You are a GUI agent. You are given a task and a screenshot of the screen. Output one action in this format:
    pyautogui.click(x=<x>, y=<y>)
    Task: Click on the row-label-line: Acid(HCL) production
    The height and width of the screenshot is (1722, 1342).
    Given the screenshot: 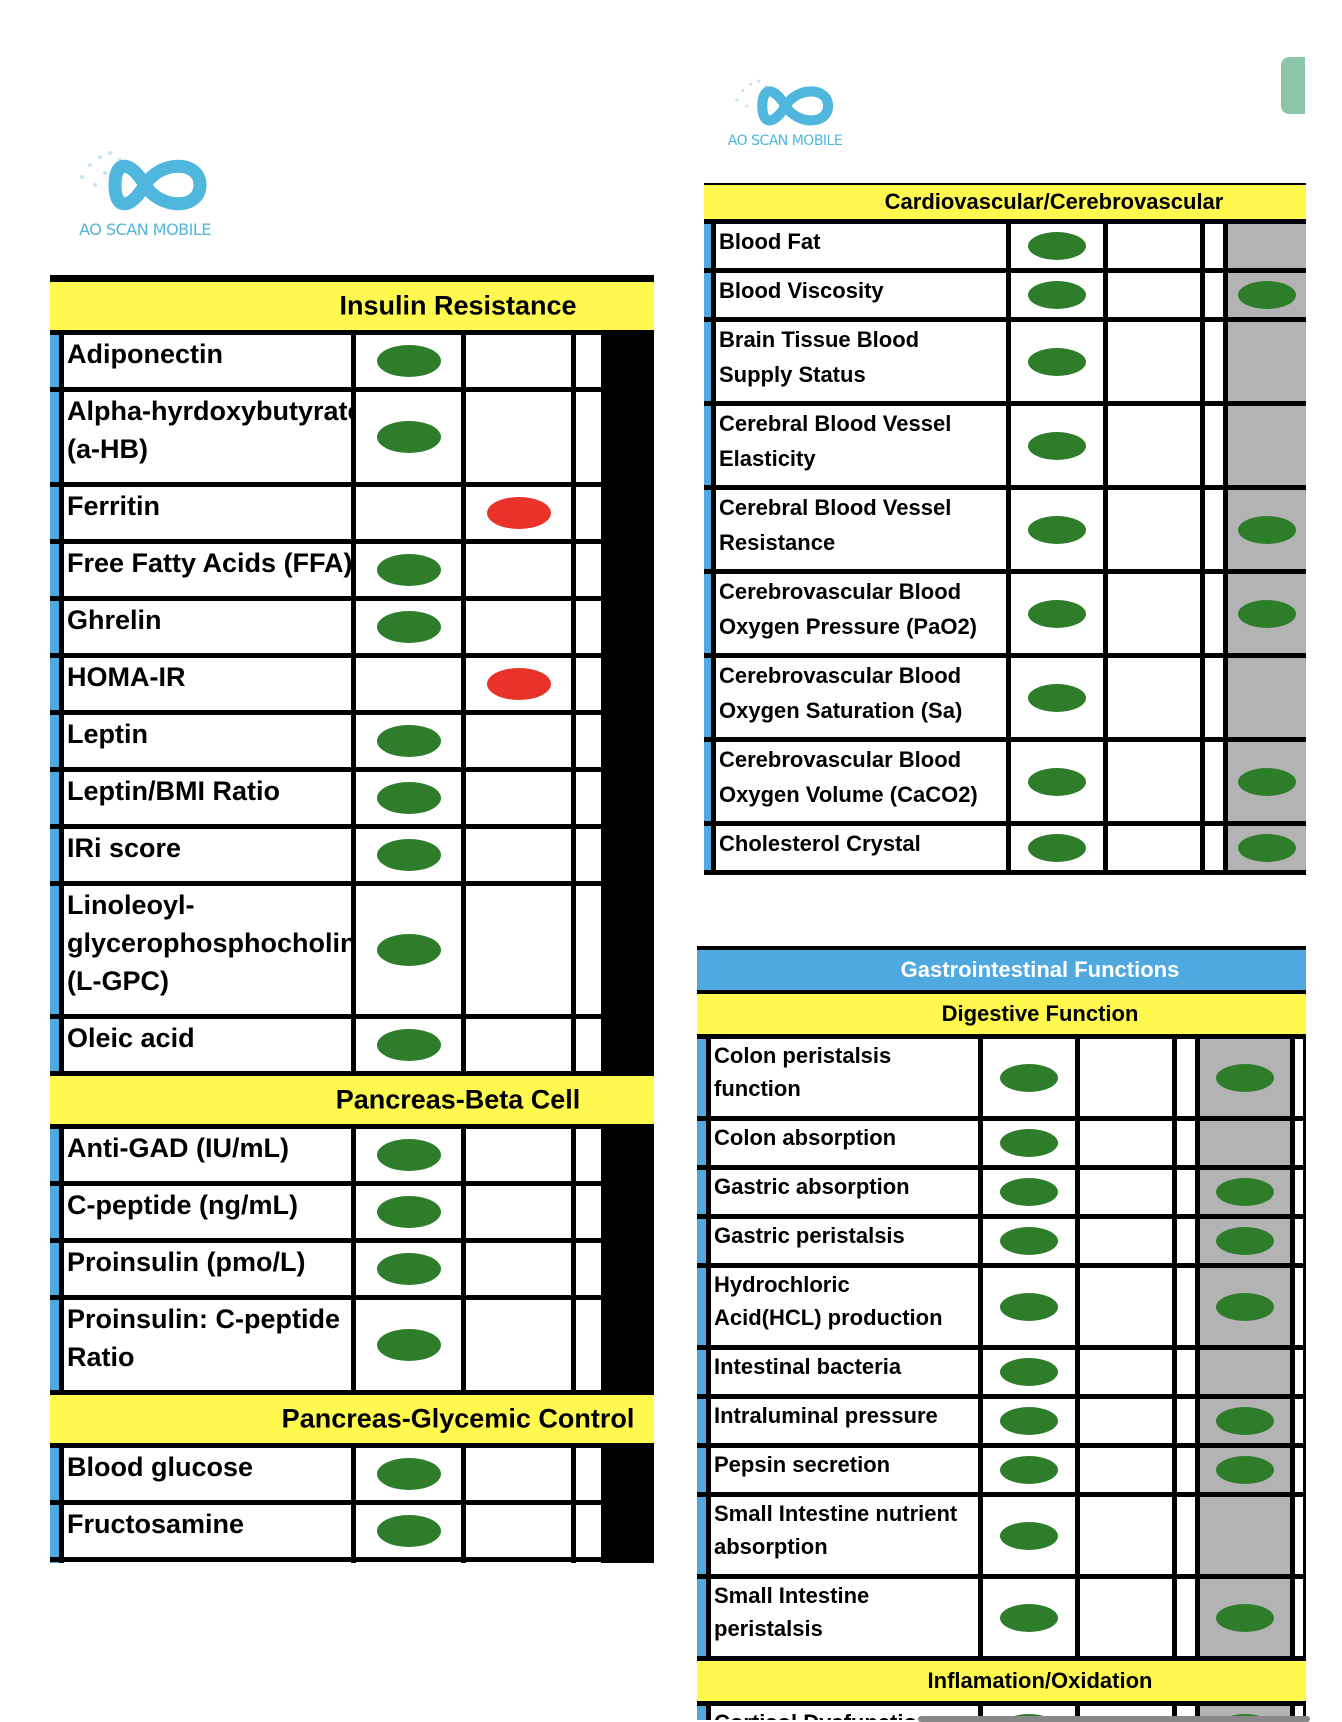 What is the action you would take?
    pyautogui.click(x=828, y=1317)
    